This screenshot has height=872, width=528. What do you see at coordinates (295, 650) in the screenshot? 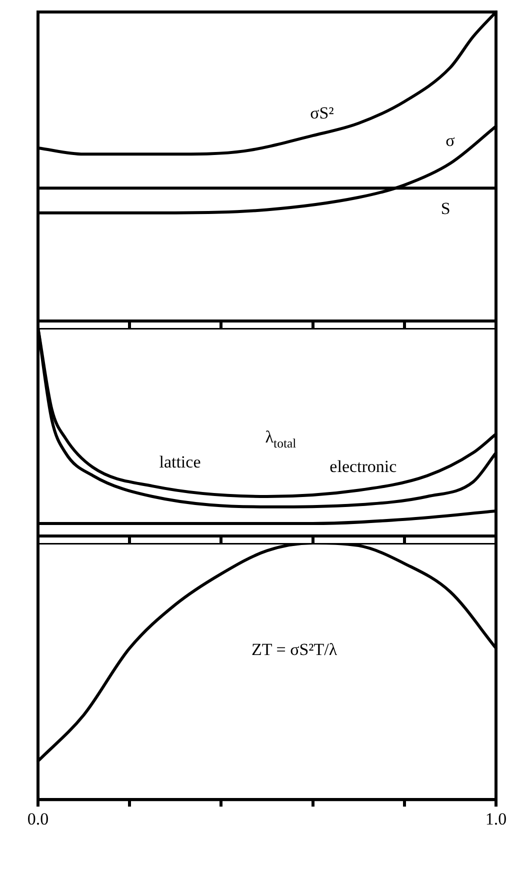
I see `annotation: ZT = σS²T/λ` at bounding box center [295, 650].